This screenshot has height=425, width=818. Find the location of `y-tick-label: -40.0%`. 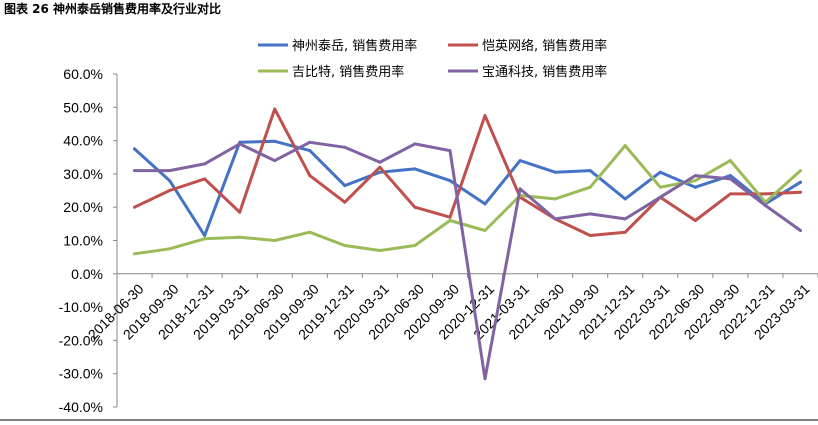

y-tick-label: -40.0% is located at coordinates (81, 407).